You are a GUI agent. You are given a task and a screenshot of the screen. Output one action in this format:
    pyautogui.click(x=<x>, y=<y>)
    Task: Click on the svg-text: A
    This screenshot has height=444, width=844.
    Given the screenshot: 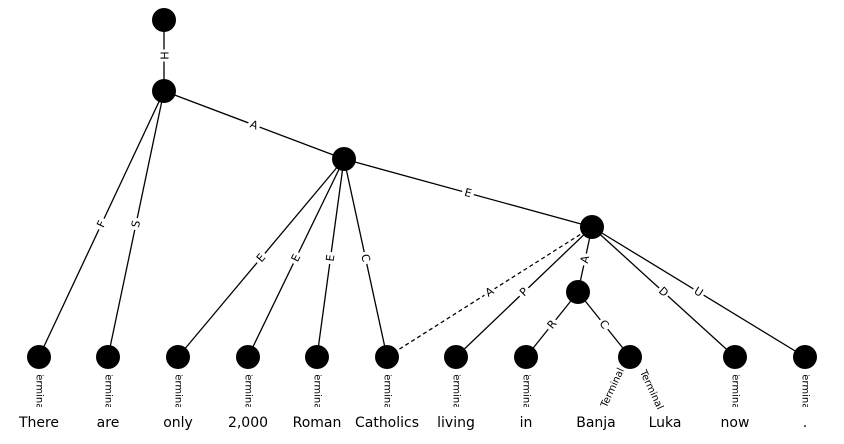 What is the action you would take?
    pyautogui.click(x=585, y=259)
    